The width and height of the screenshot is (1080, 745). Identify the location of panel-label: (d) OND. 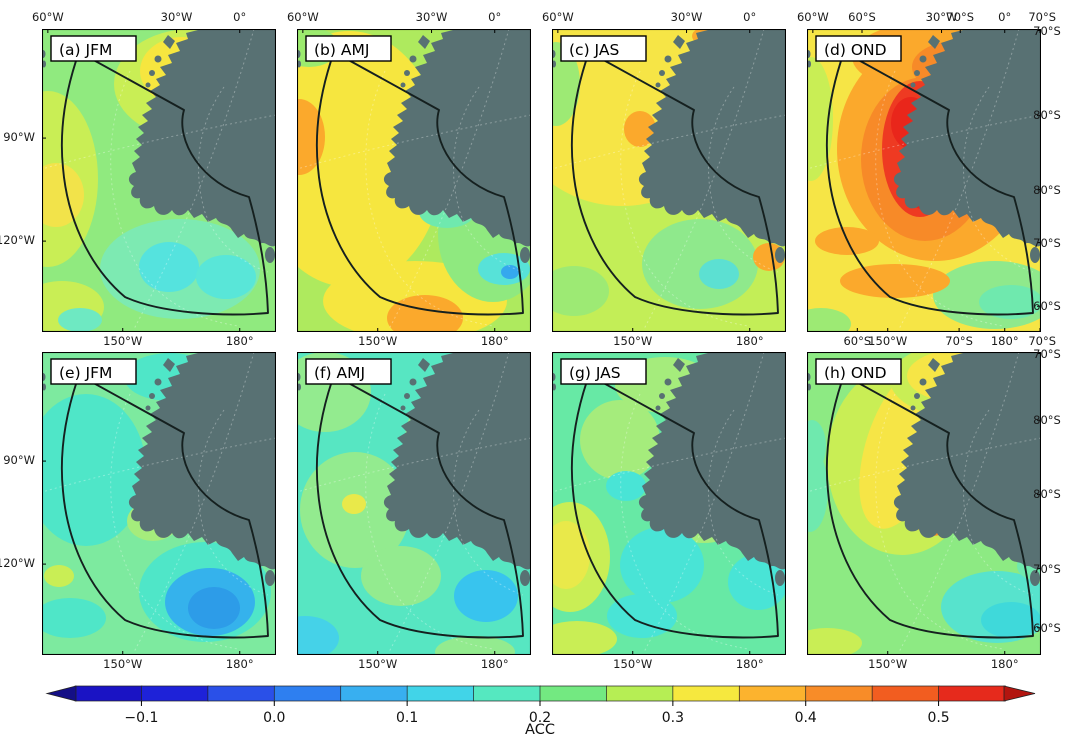
(855, 50).